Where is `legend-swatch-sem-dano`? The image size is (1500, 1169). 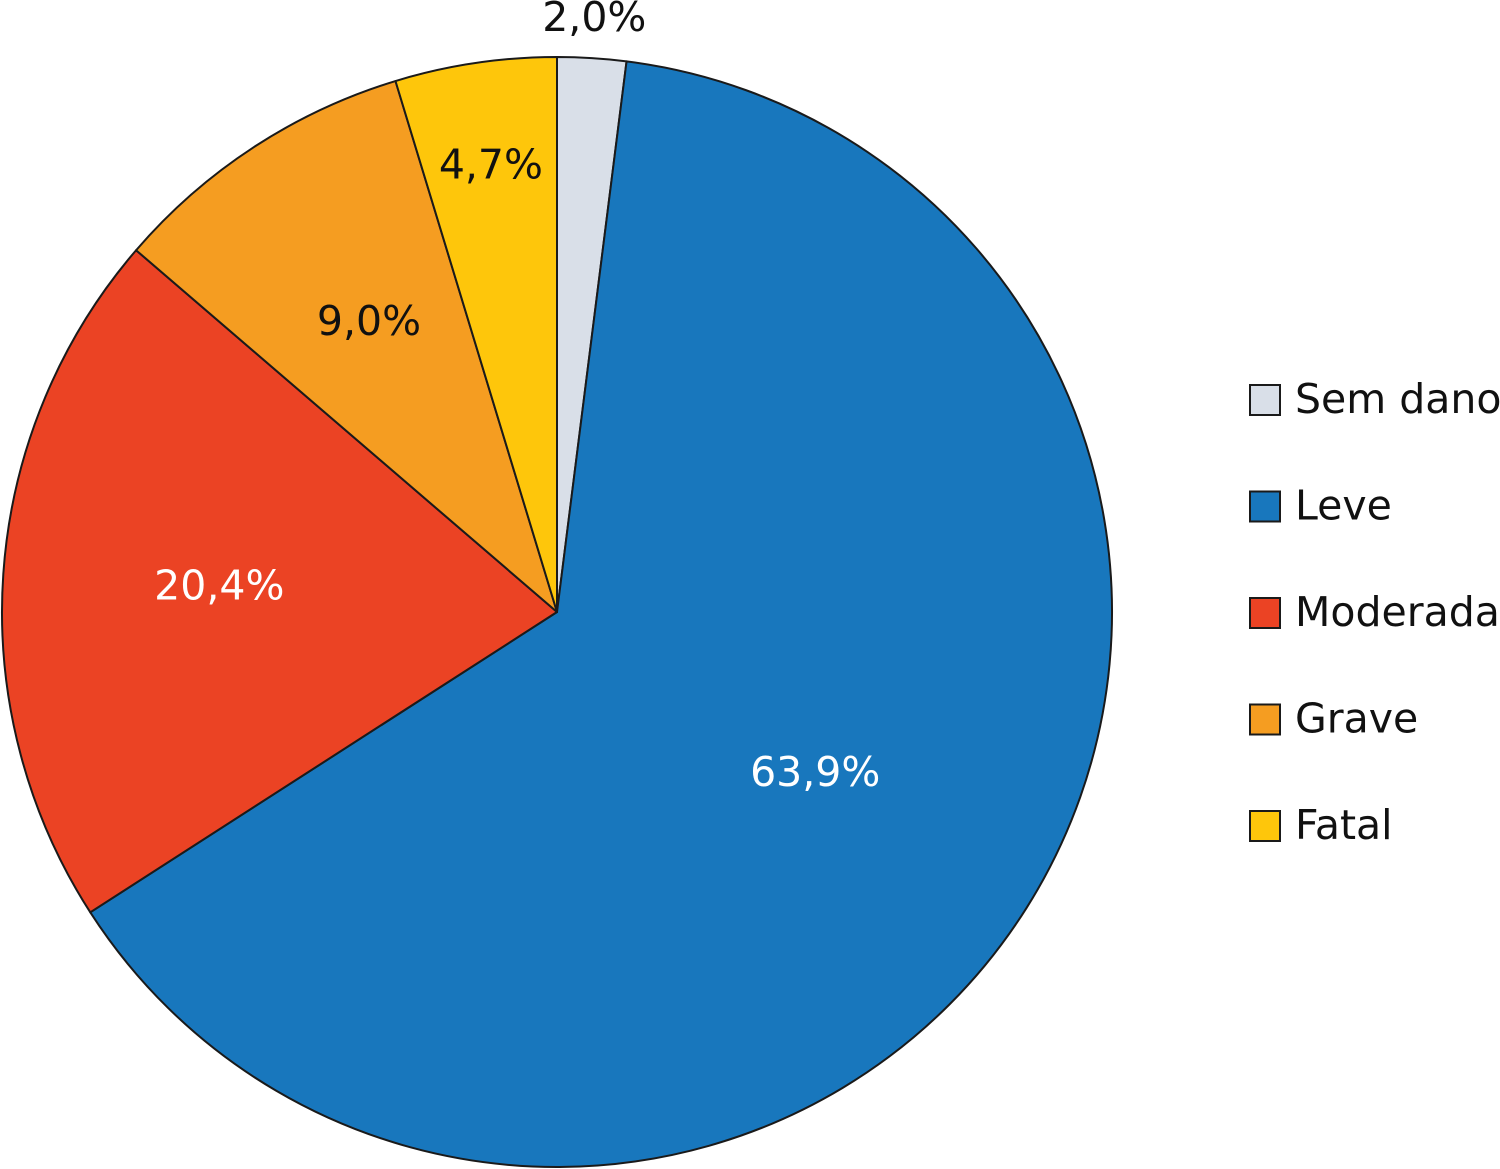
legend-swatch-sem-dano is located at coordinates (1265, 400).